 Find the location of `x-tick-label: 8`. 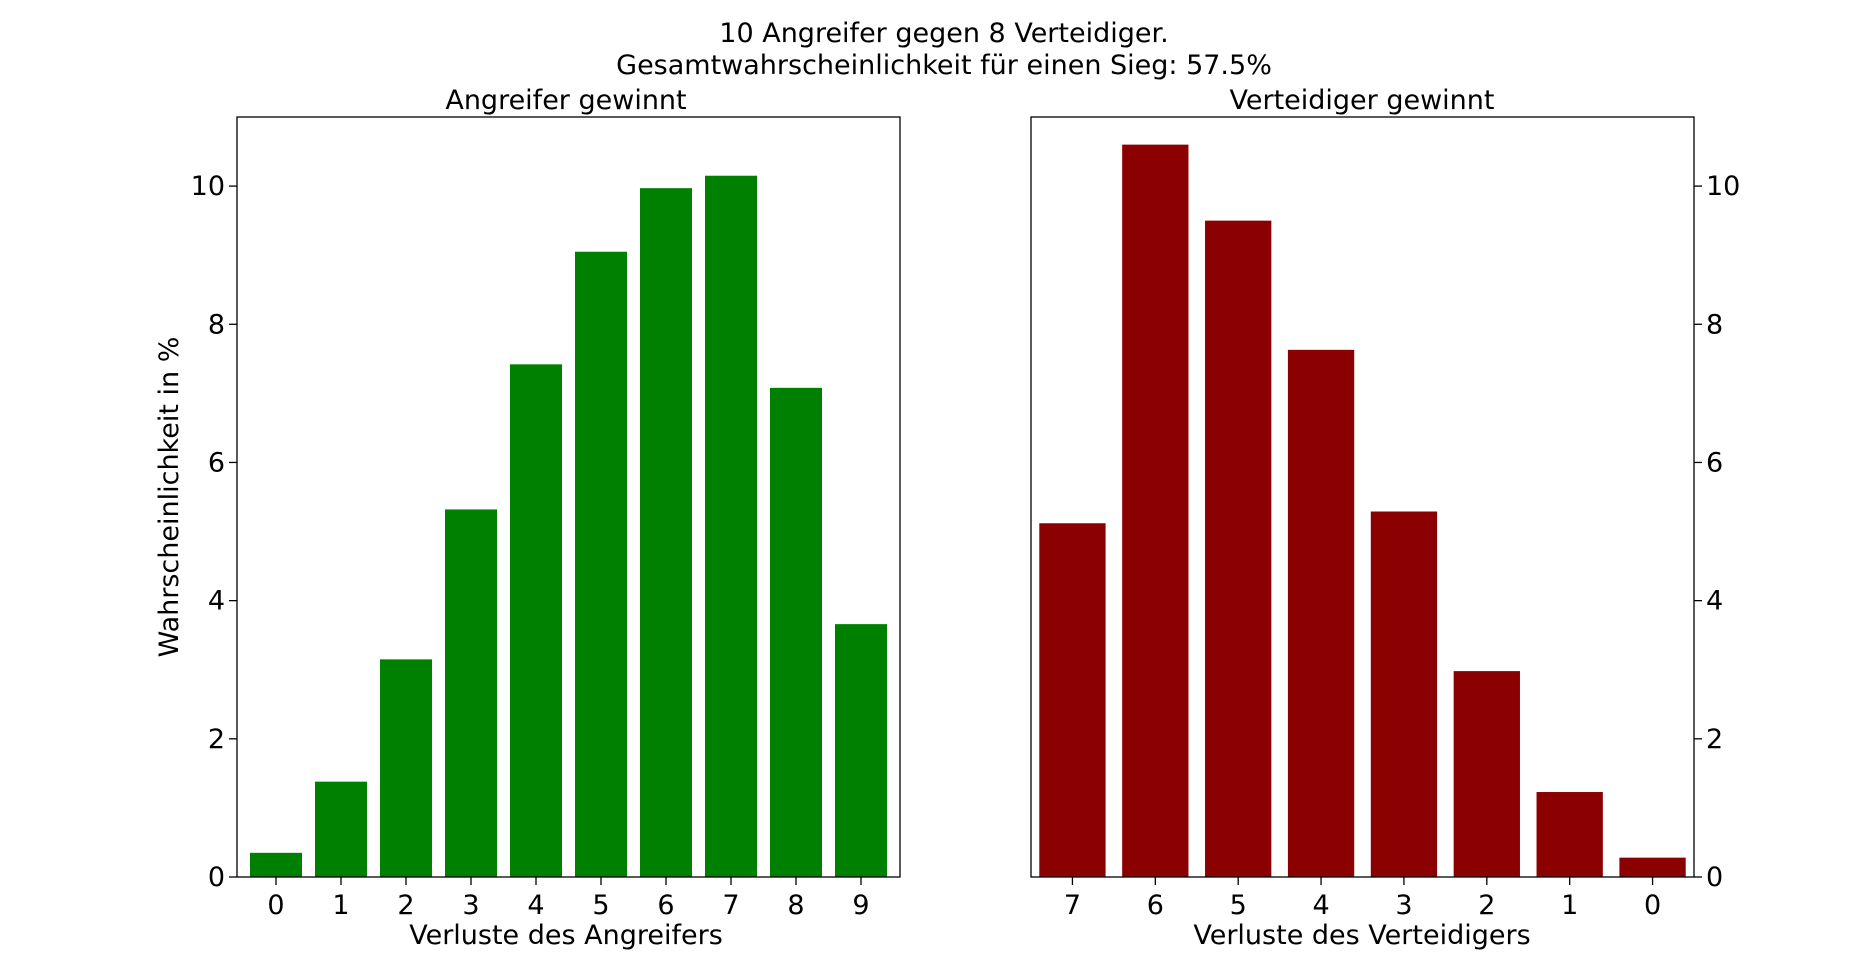

x-tick-label: 8 is located at coordinates (795, 905).